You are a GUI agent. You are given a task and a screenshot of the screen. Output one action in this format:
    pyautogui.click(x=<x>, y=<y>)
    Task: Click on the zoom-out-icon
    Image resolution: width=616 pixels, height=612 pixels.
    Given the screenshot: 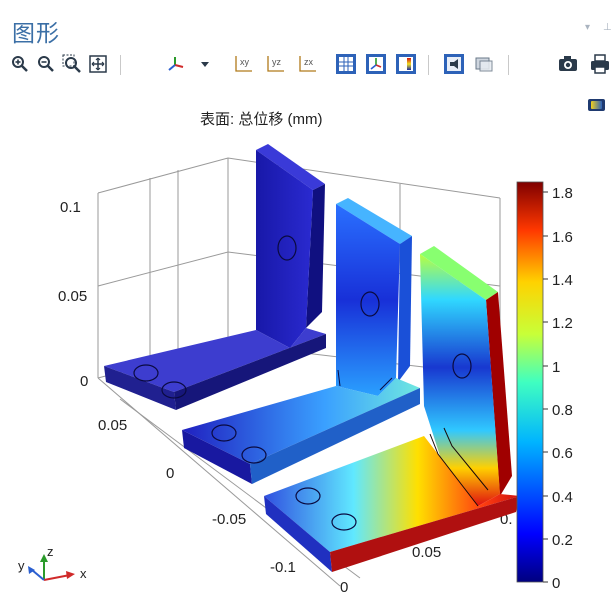 What is the action you would take?
    pyautogui.click(x=46, y=64)
    